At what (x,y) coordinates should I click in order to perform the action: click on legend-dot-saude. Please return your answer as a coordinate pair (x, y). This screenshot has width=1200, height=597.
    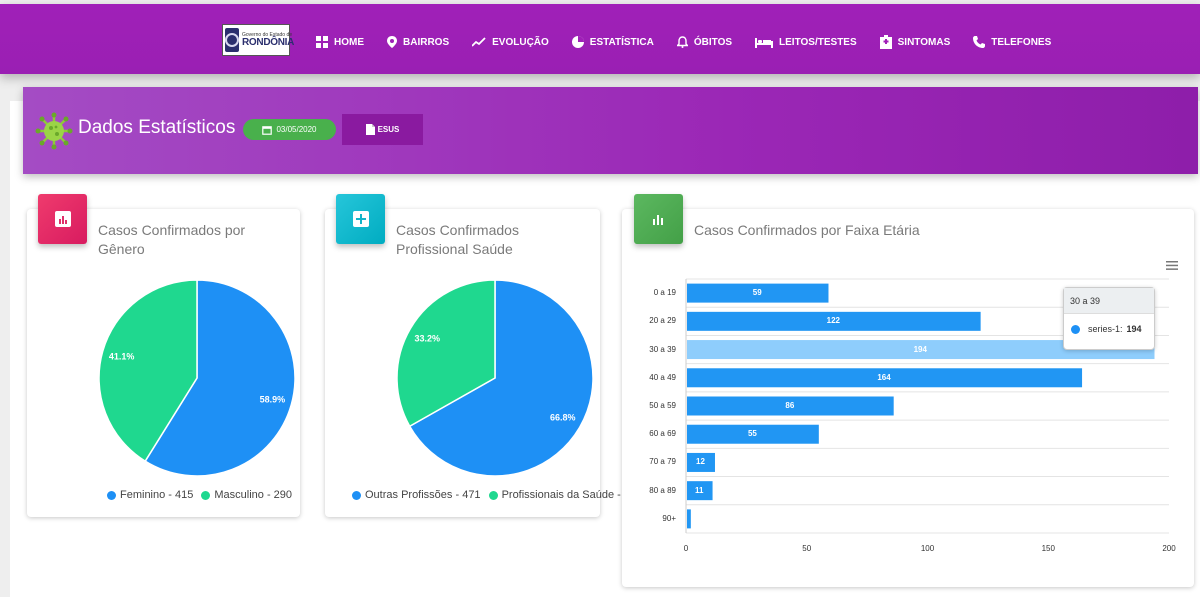
    Looking at the image, I should click on (493, 495).